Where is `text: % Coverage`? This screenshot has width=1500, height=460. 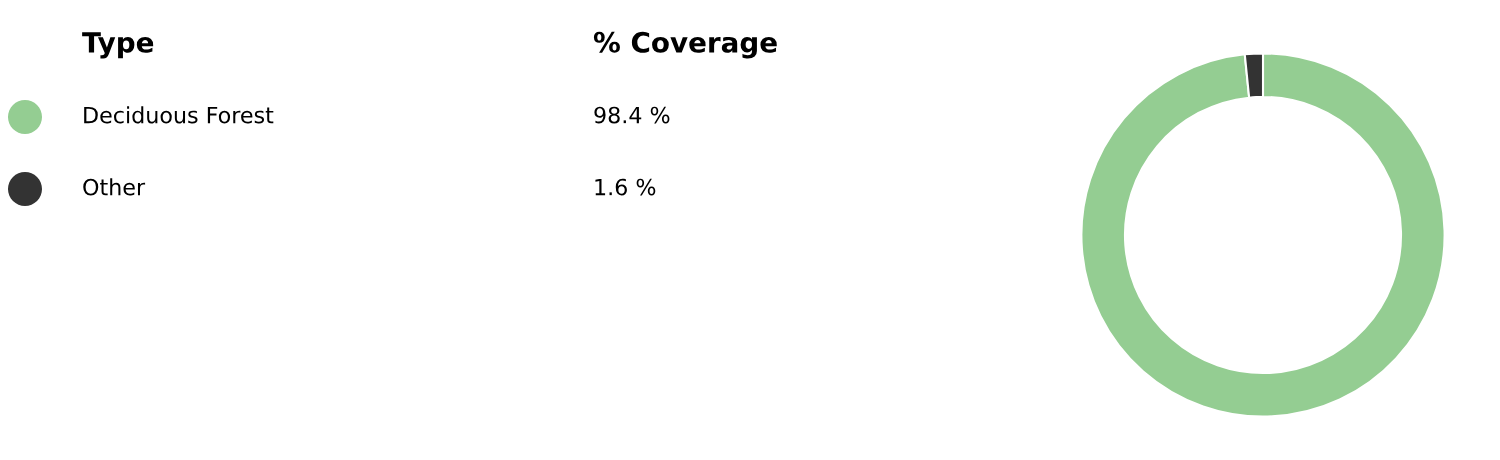
text: % Coverage is located at coordinates (685, 45).